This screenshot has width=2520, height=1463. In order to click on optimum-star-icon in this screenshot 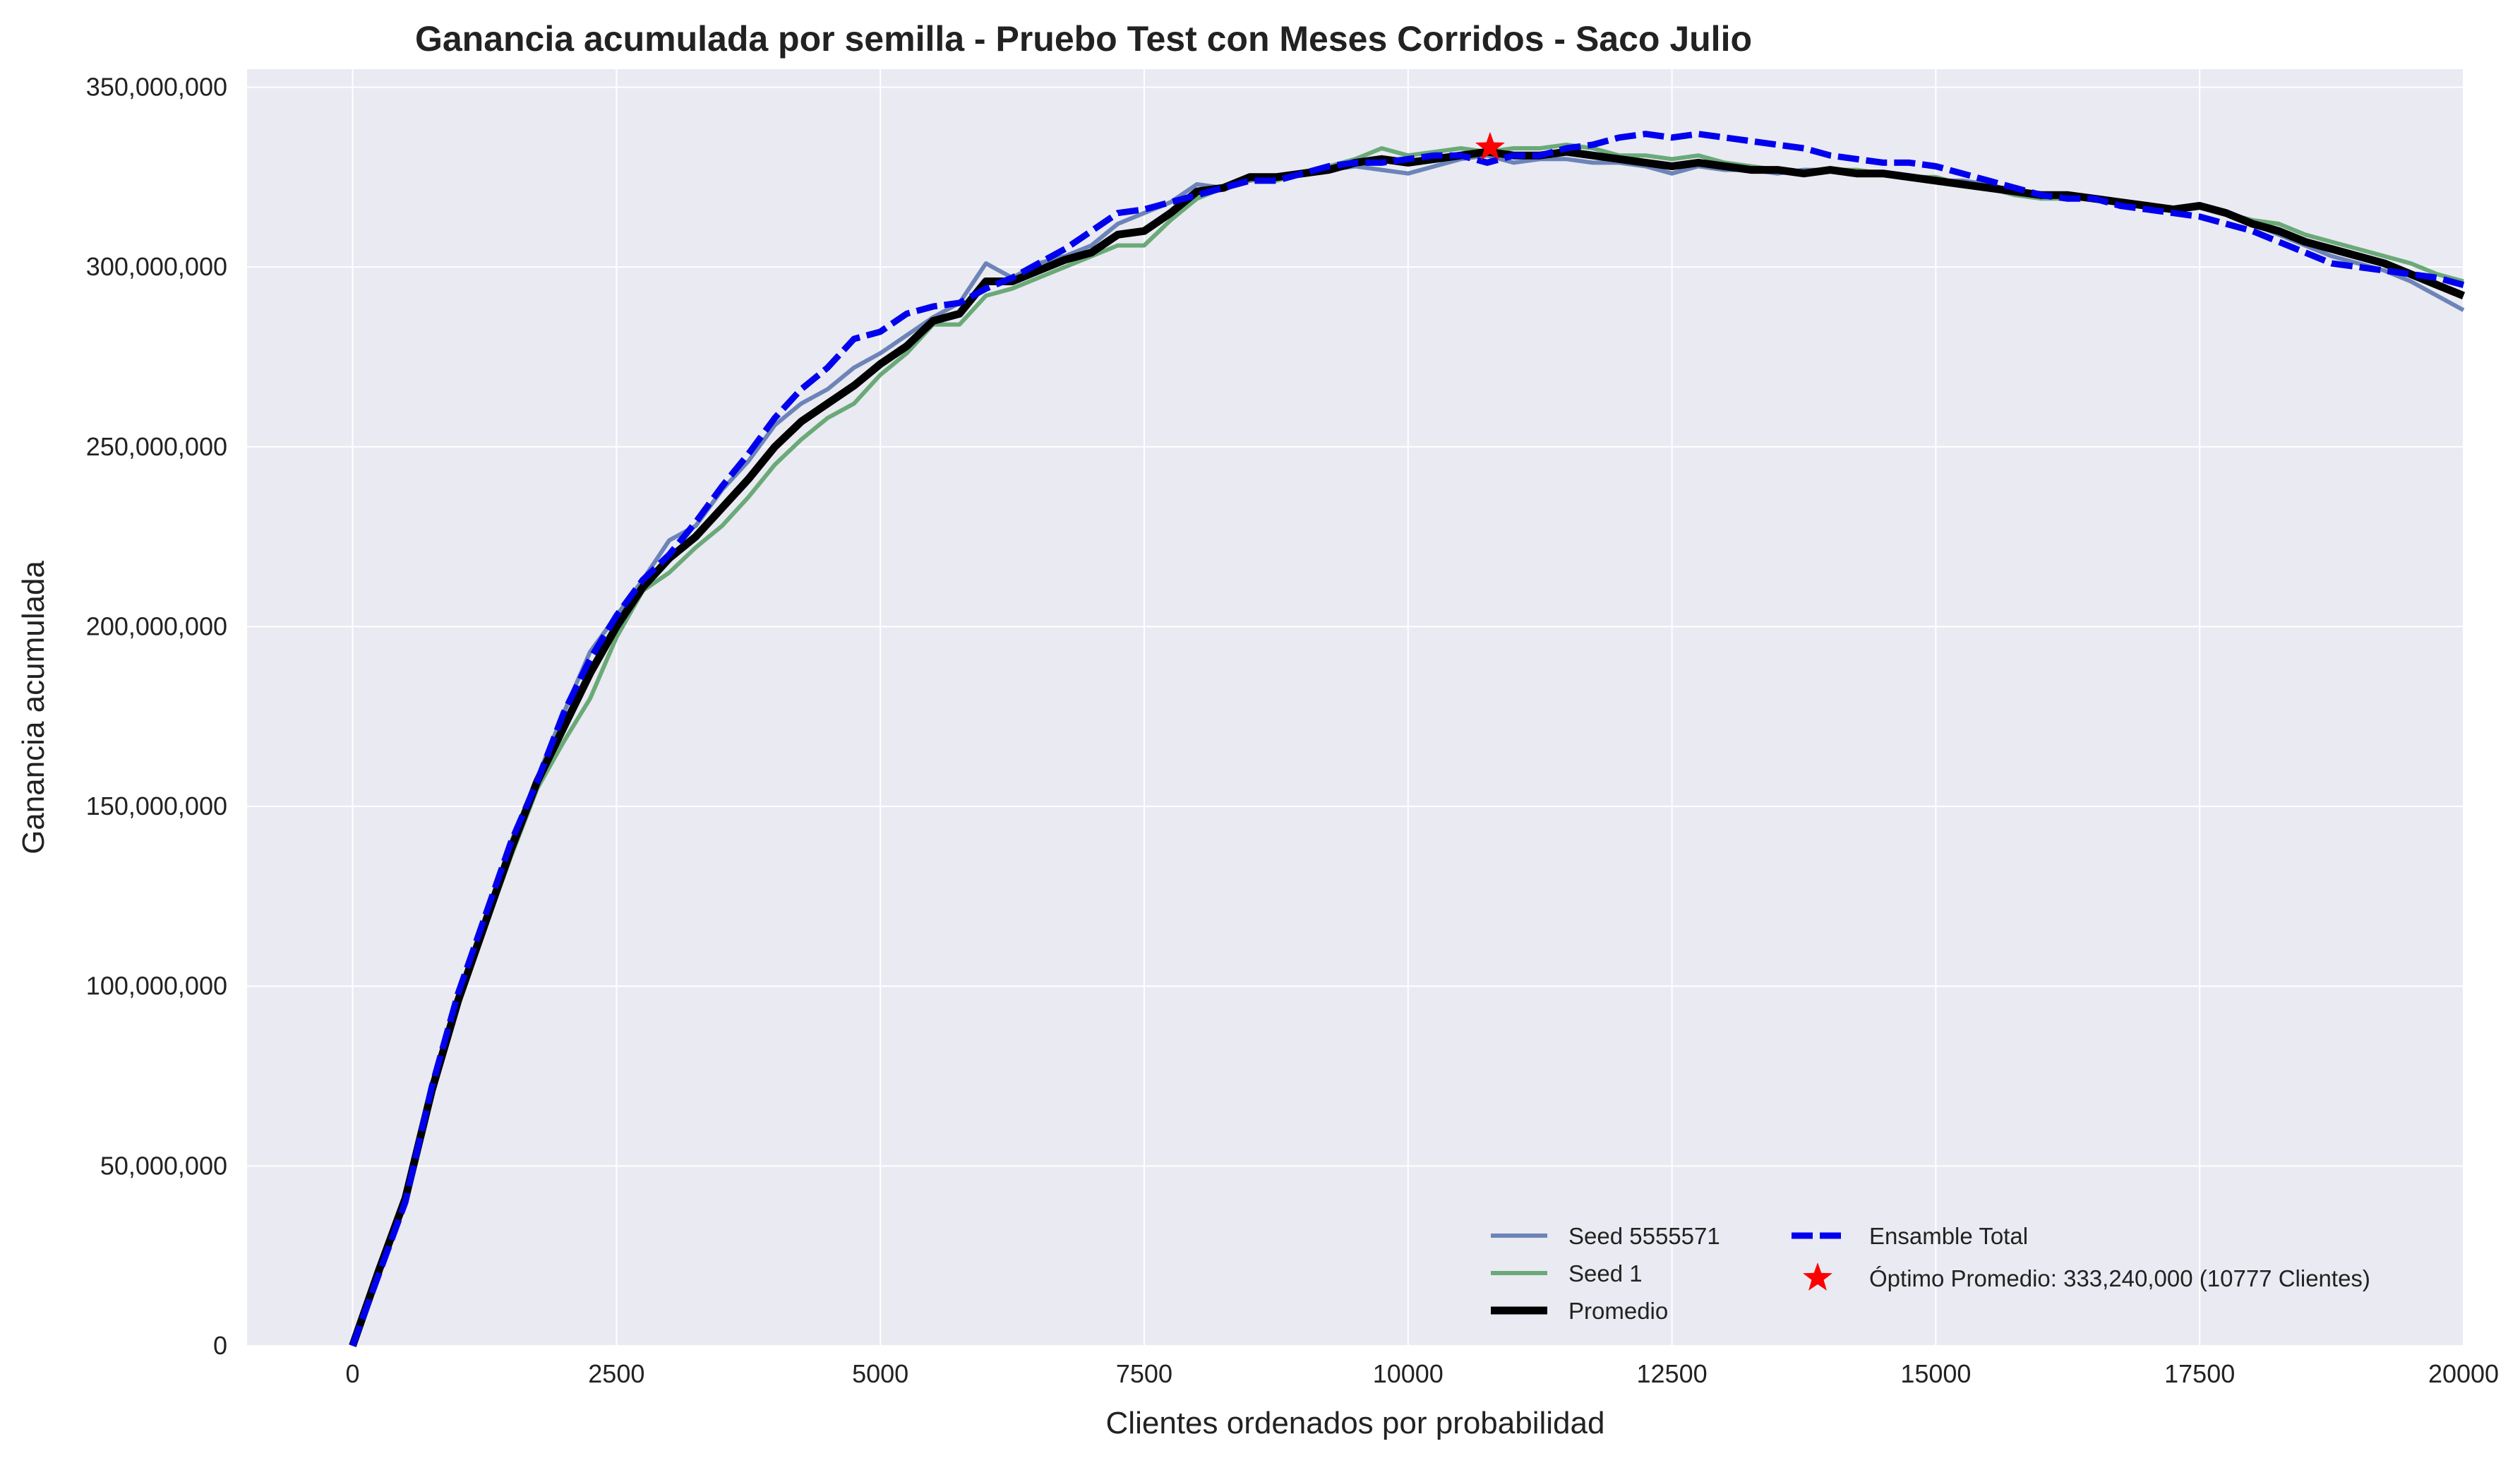, I will do `click(1490, 145)`.